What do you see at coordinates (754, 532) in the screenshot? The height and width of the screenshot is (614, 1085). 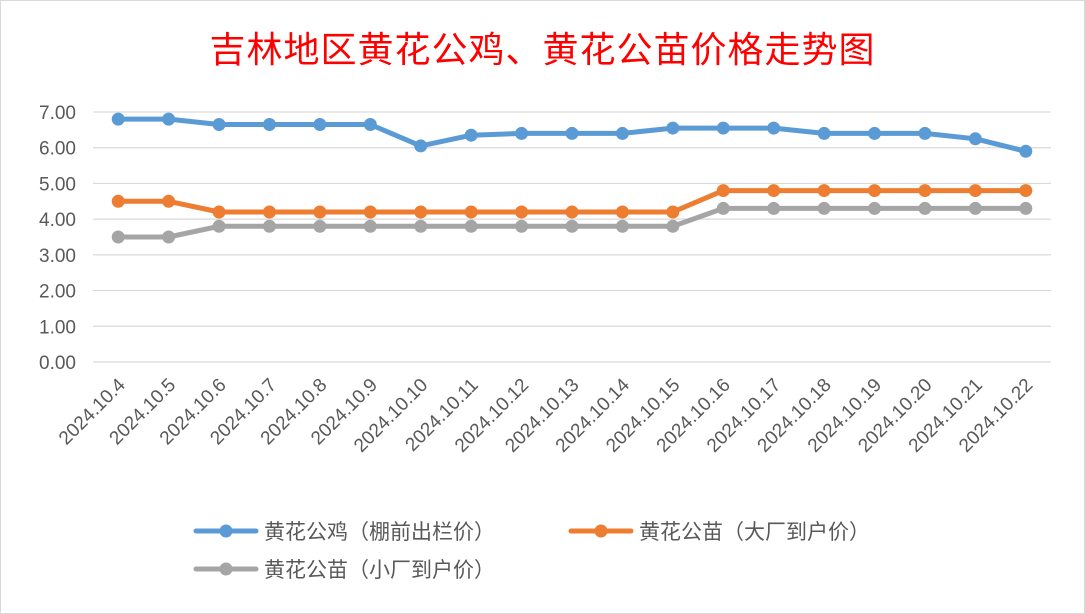 I see `legend-label: 黄花公苗（大厂到户价）` at bounding box center [754, 532].